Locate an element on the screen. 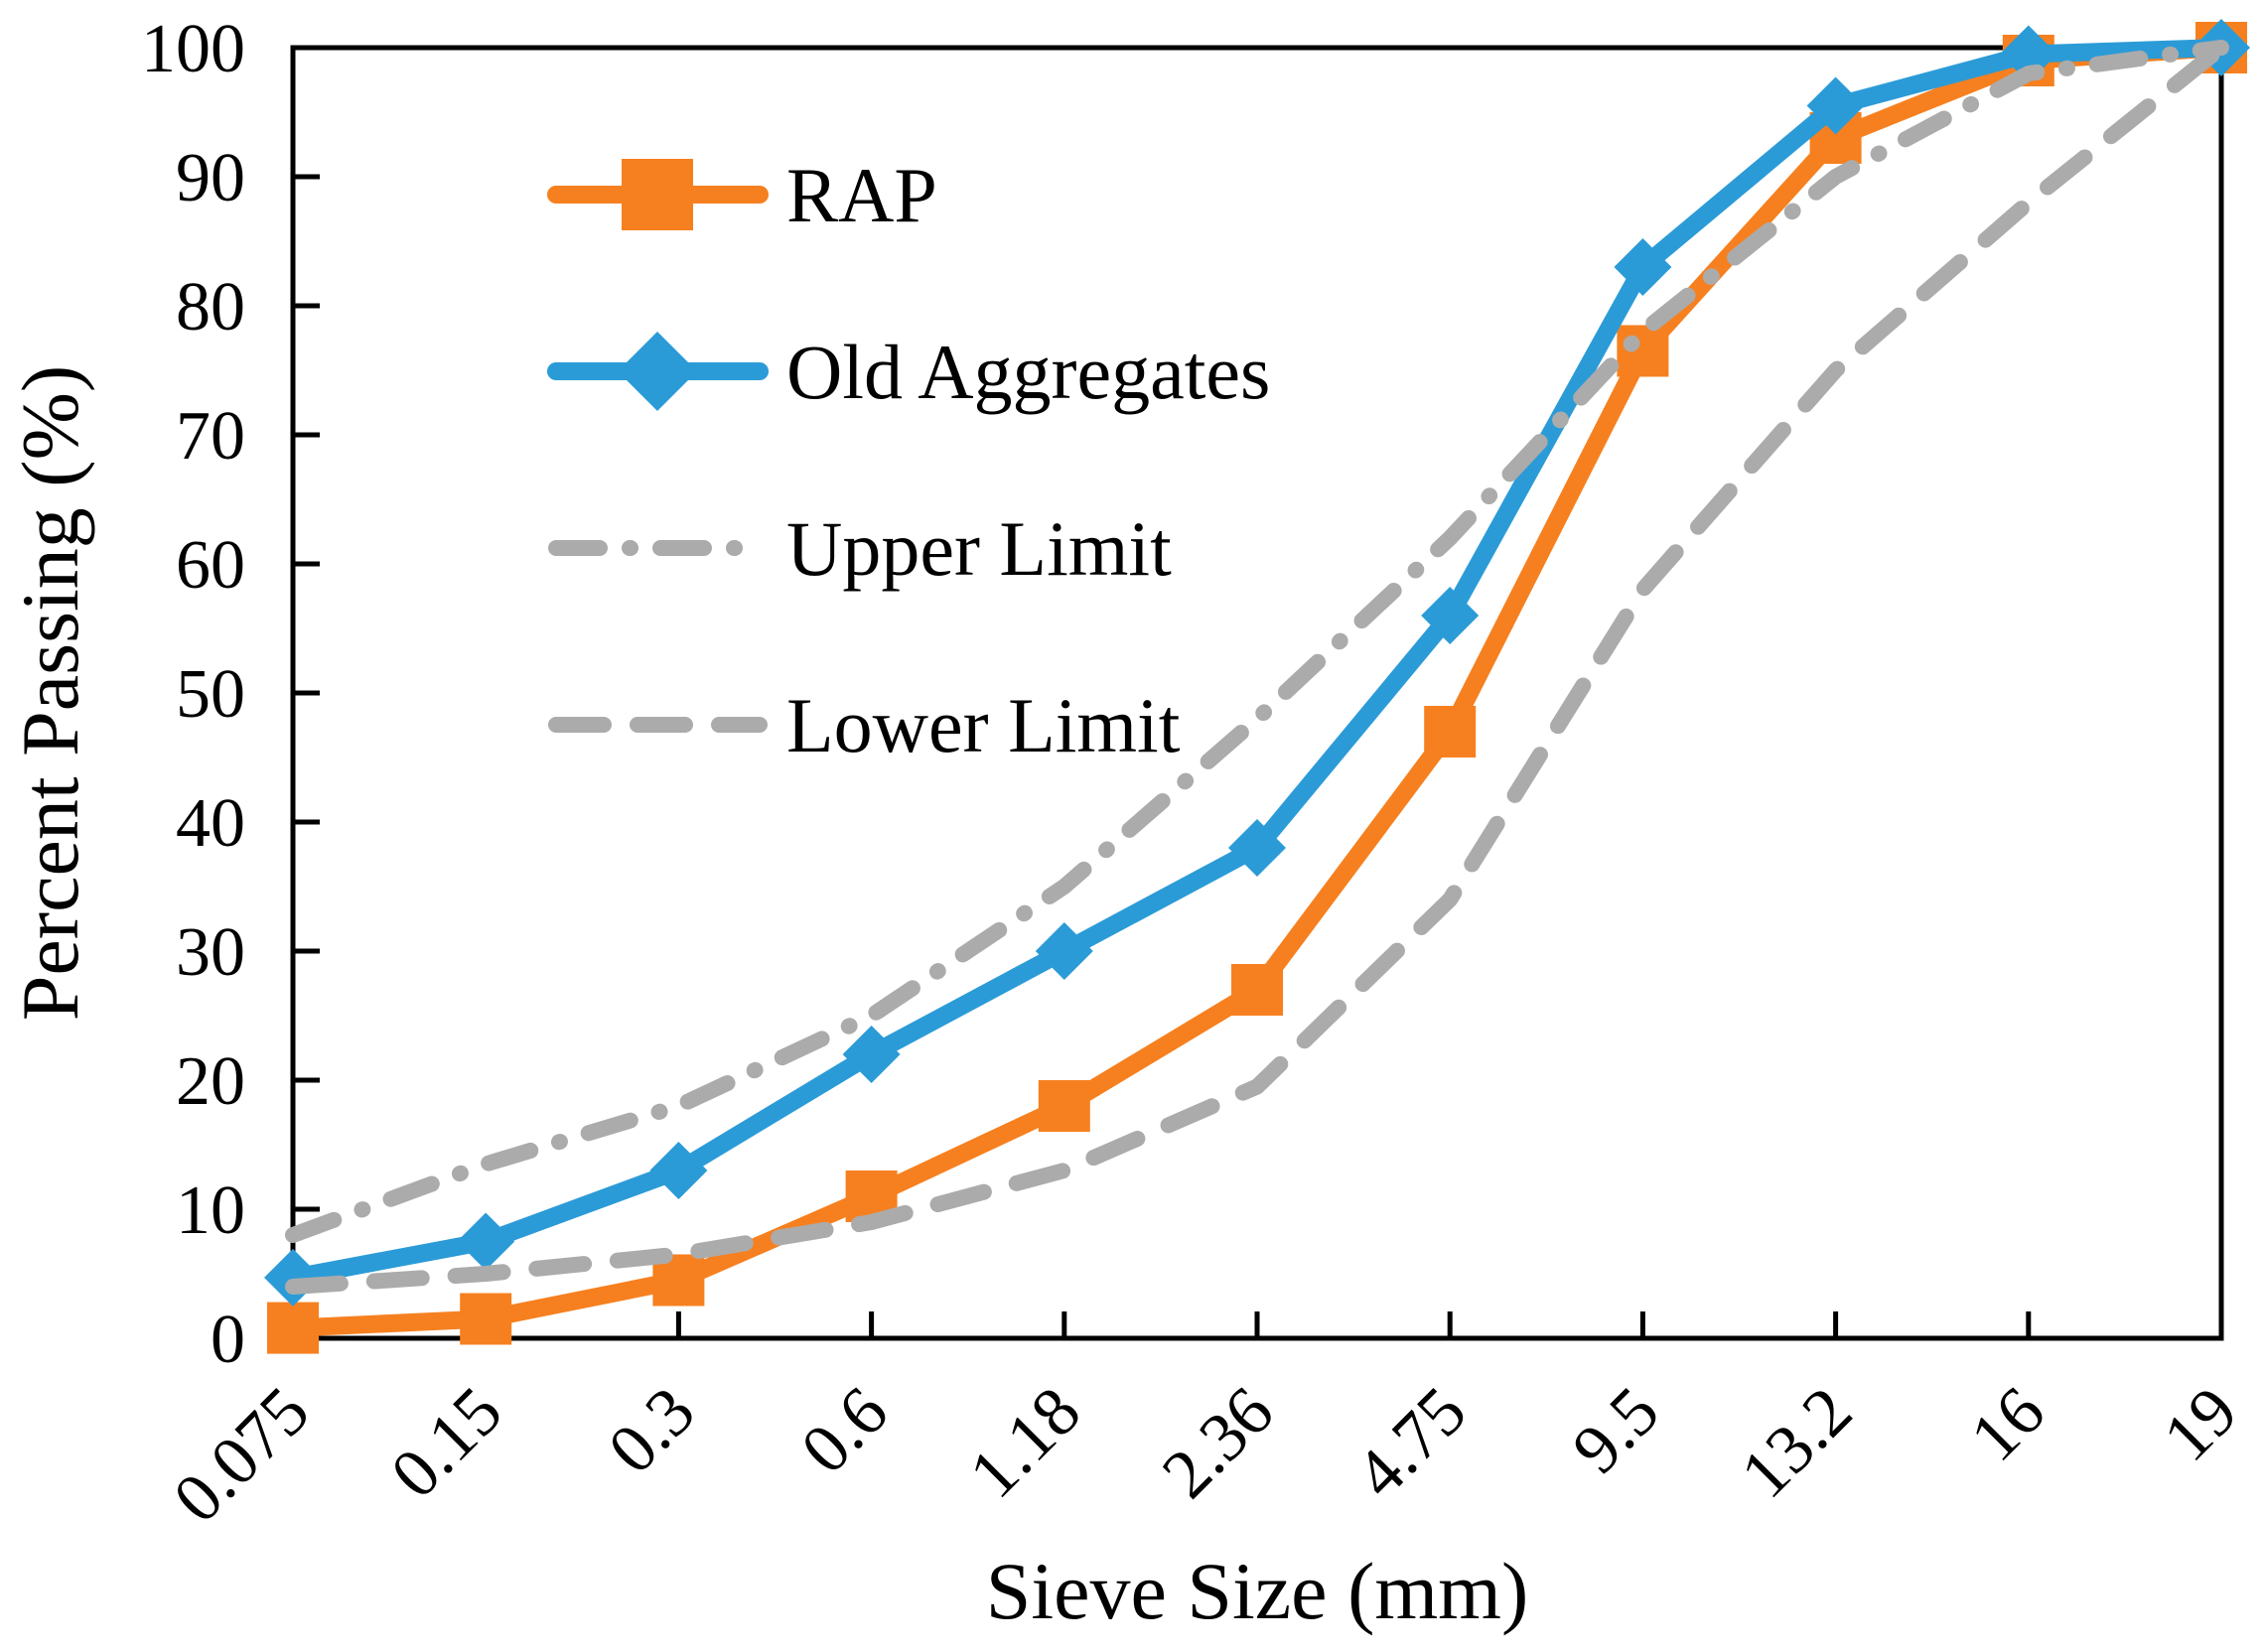 This screenshot has height=1652, width=2264. x-tick-label: 2.36 is located at coordinates (1218, 1443).